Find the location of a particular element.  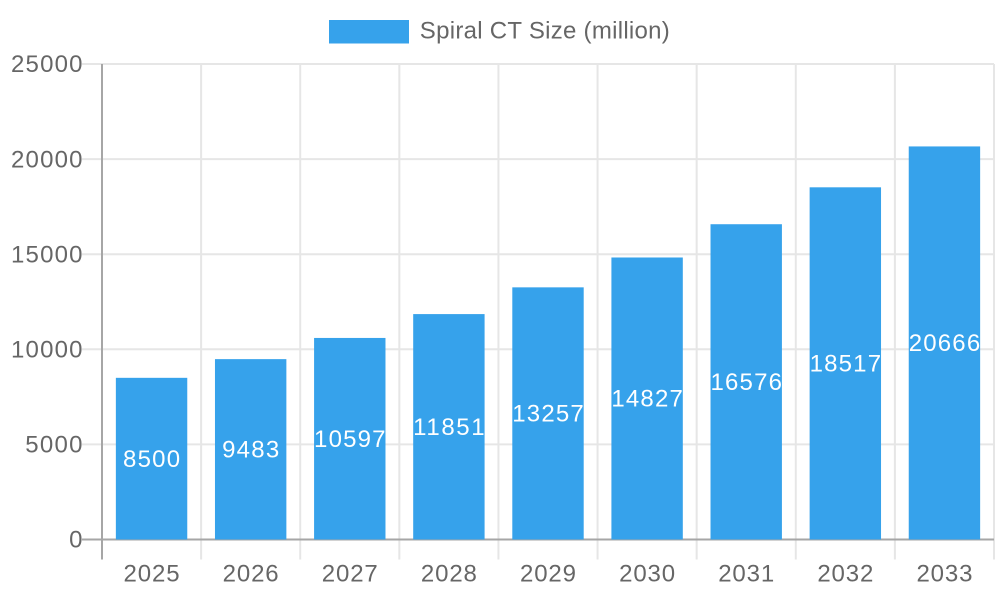

svg-text: 10597 is located at coordinates (350, 439).